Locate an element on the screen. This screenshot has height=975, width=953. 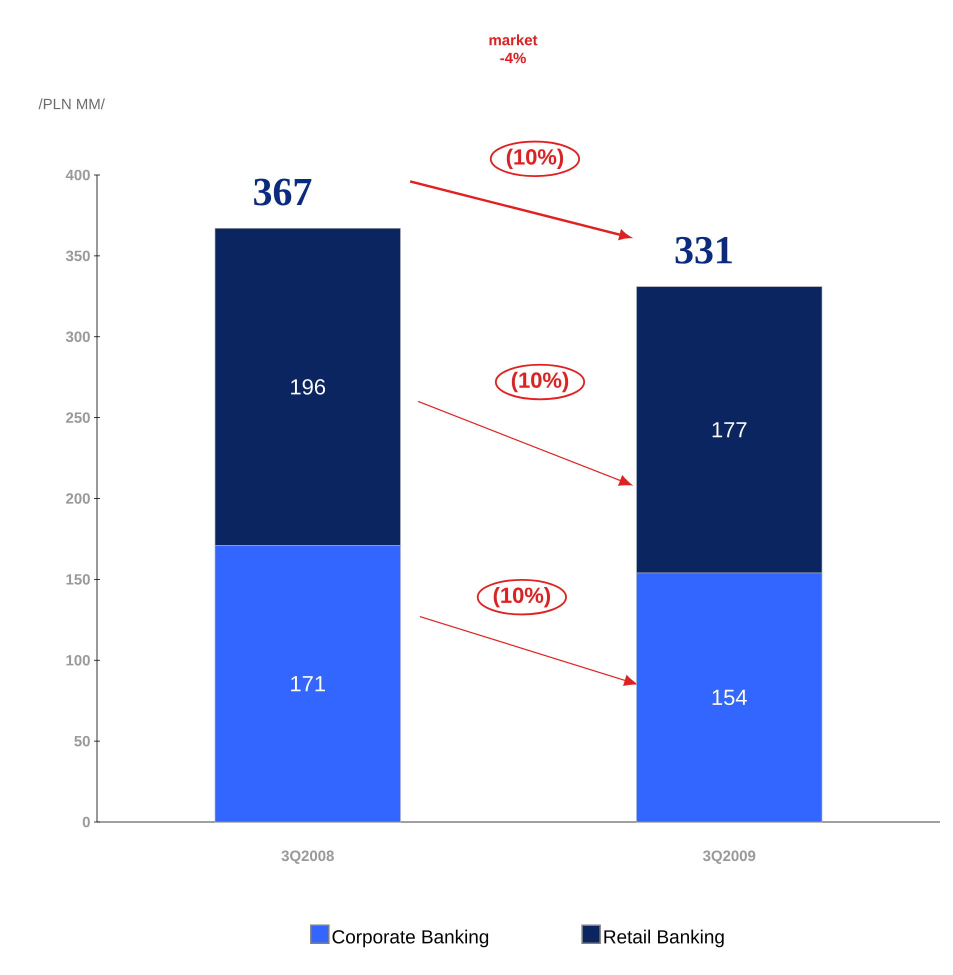
data-label: 196 is located at coordinates (308, 387).